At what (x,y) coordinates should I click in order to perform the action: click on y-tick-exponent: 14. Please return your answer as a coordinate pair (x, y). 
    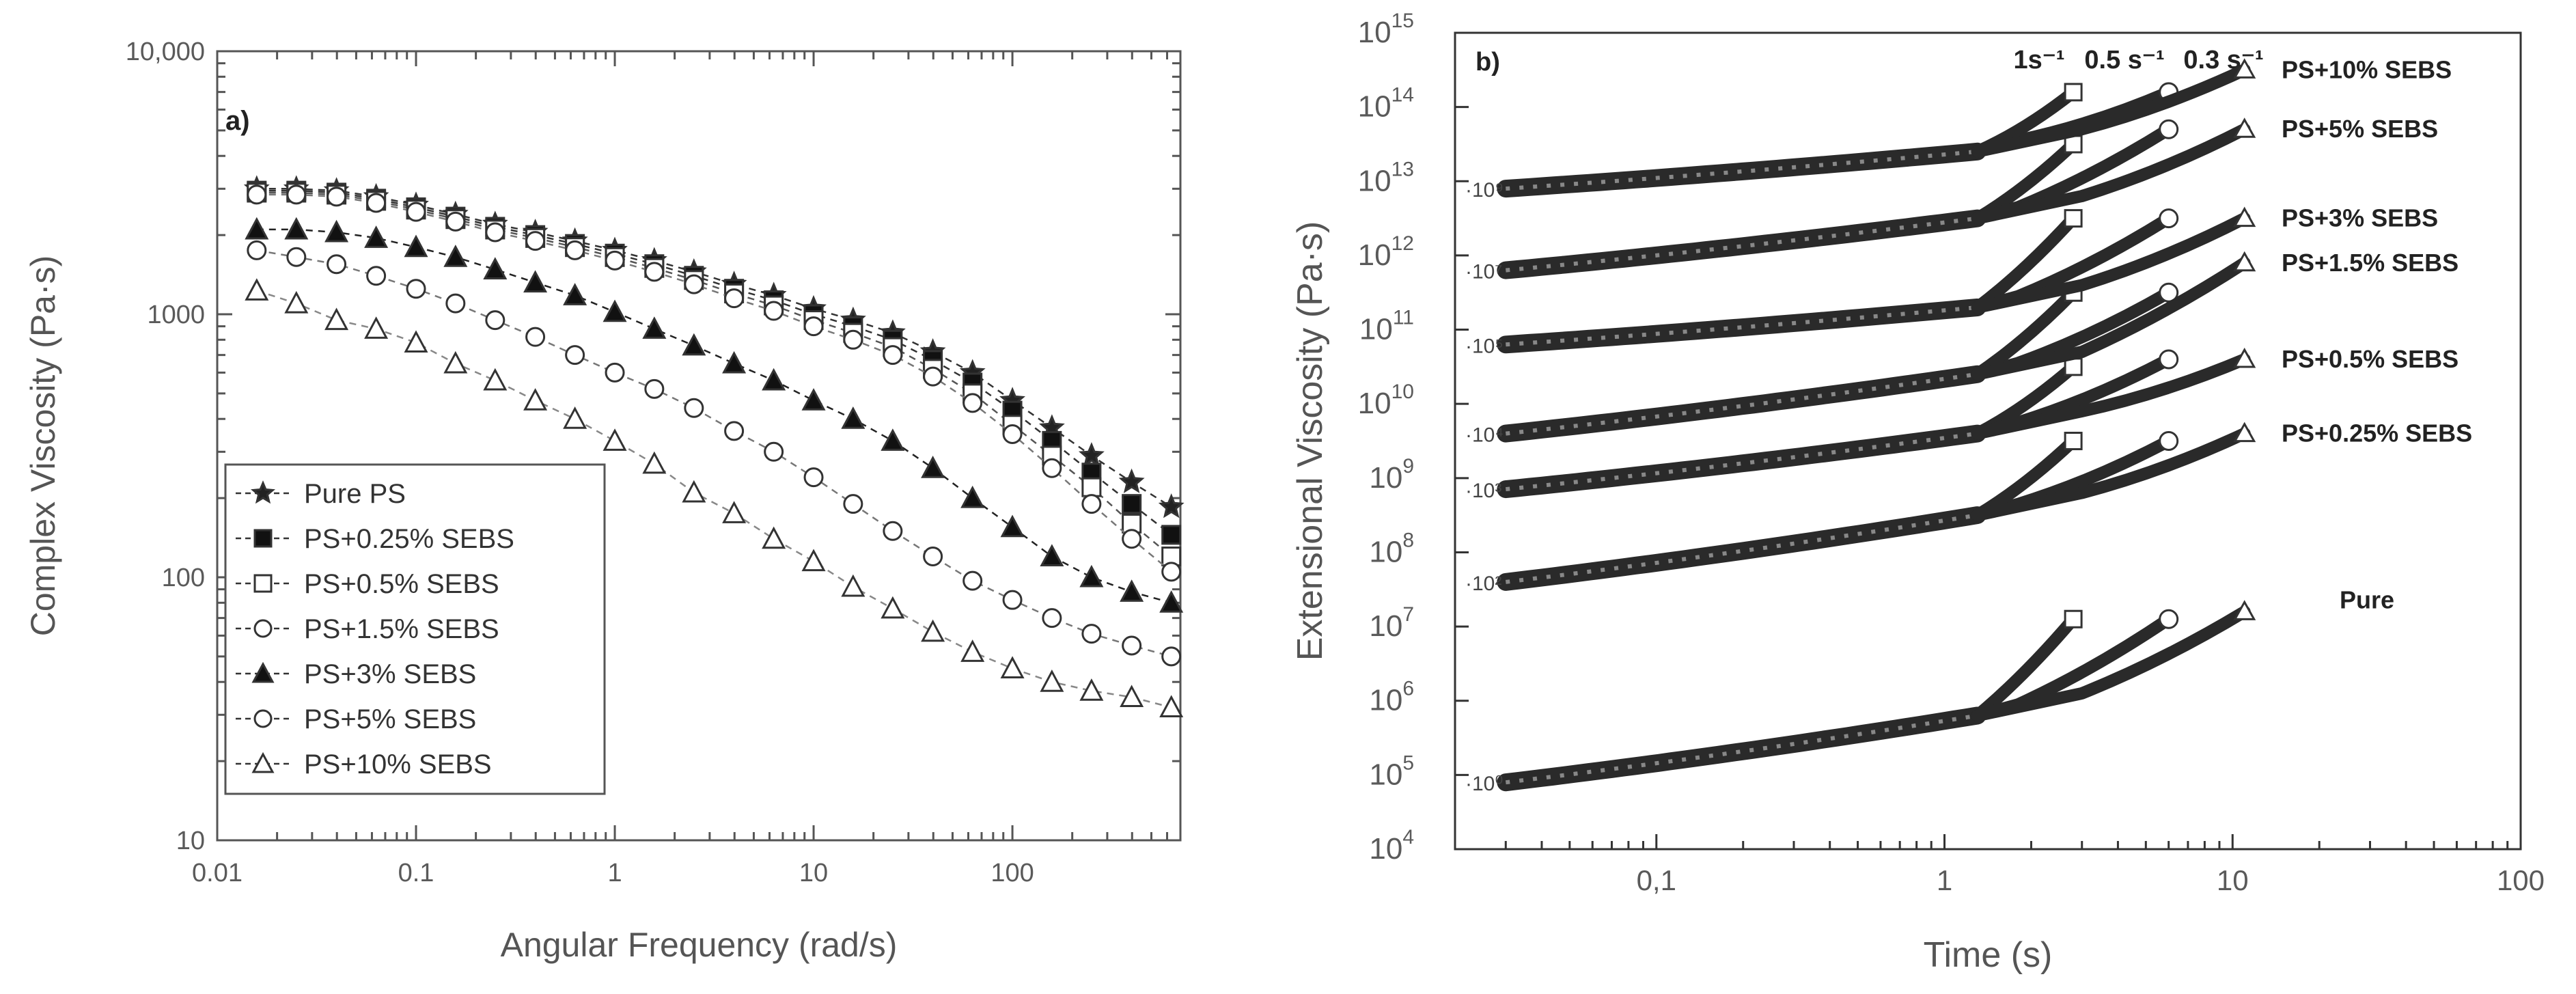
    Looking at the image, I should click on (1403, 95).